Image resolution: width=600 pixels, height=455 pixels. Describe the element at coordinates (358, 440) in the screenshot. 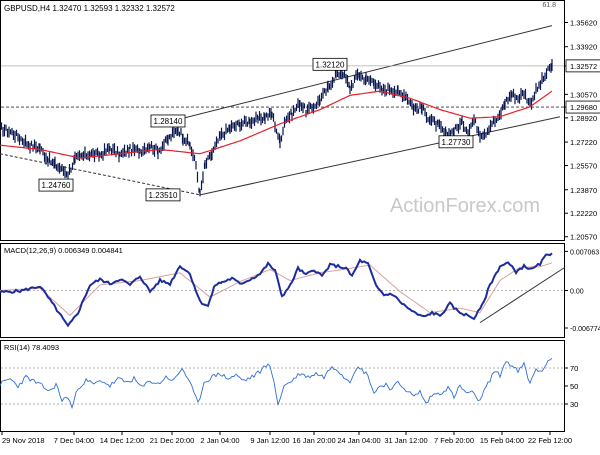

I see `x-tick-label: 24 Jan 04:00` at that location.